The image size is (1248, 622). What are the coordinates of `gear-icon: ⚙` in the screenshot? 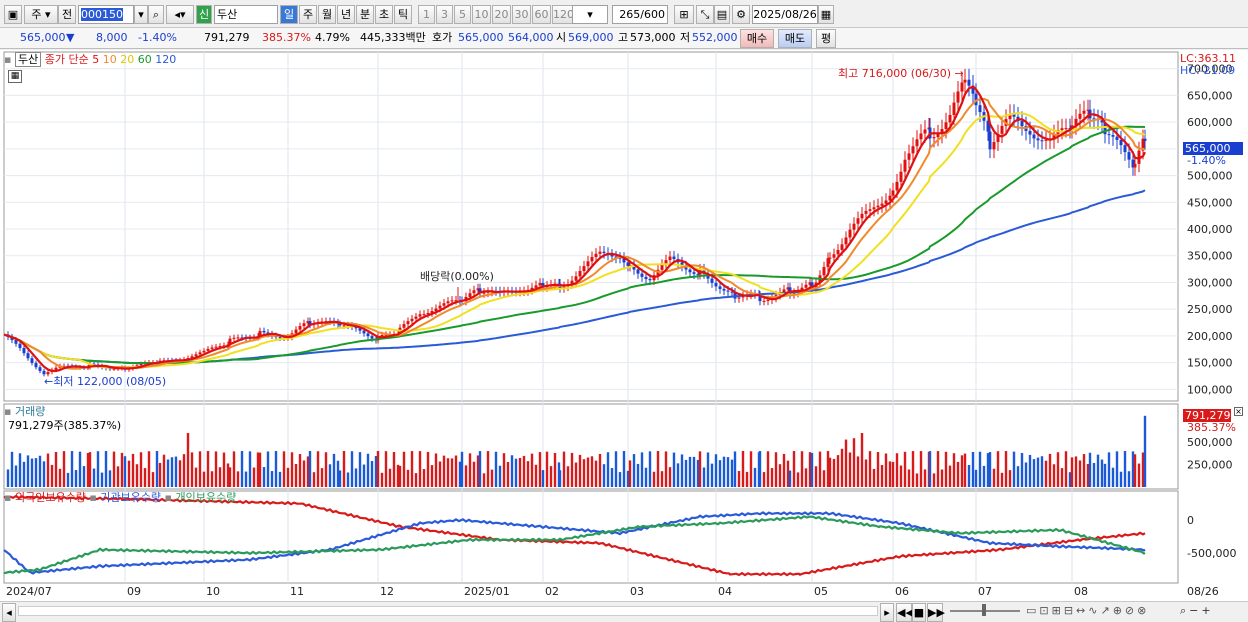 It's located at (741, 14).